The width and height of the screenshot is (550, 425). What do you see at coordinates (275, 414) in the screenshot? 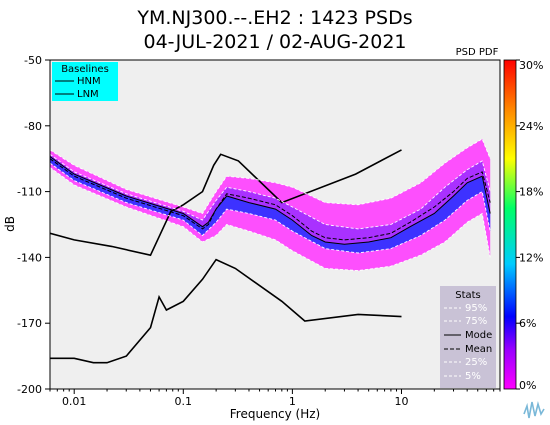
I see `x-axis-label: Frequency (Hz)` at bounding box center [275, 414].